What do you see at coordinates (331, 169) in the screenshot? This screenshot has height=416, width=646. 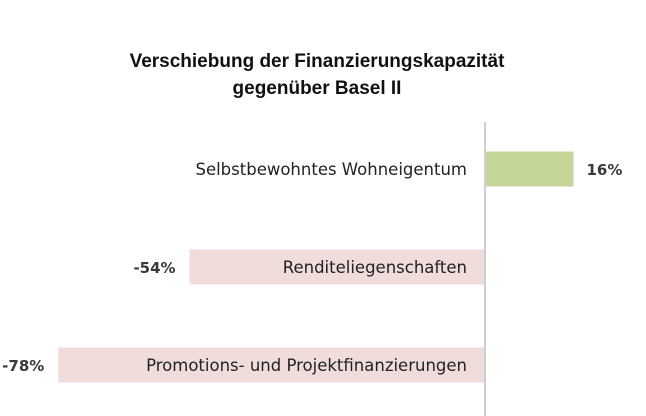 I see `category-label-0: Selbstbewohntes Wohneigentum` at bounding box center [331, 169].